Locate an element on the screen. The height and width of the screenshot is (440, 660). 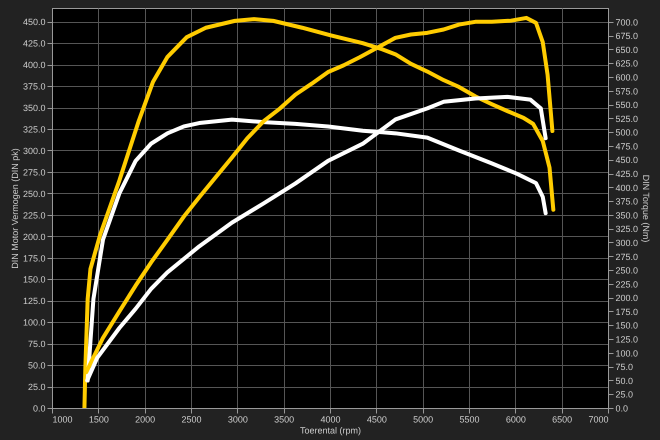
y-tick-label: 225.0 is located at coordinates (34, 215).